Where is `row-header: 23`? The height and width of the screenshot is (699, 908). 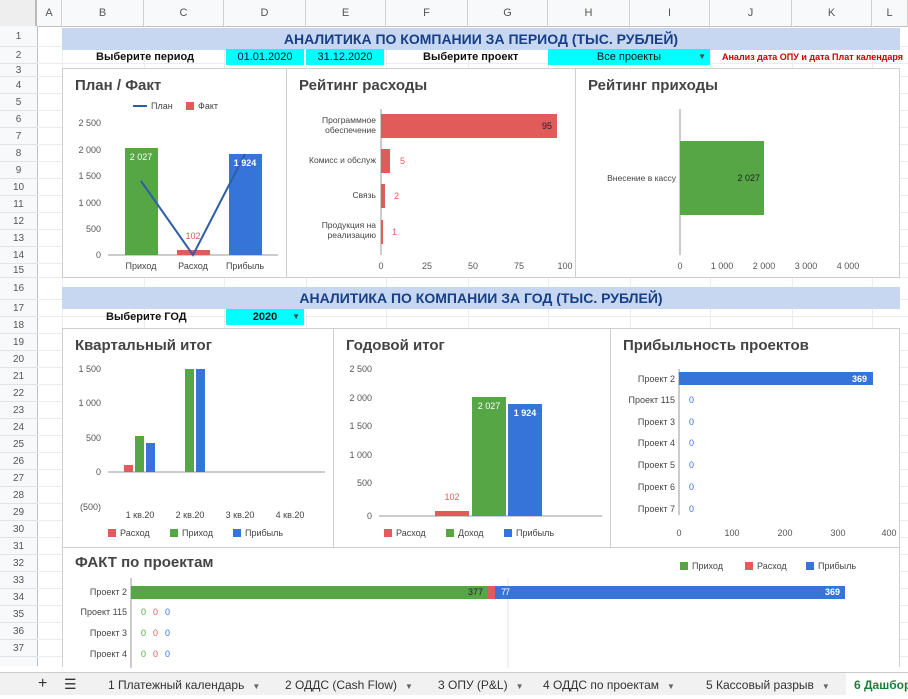 row-header: 23 is located at coordinates (18, 410).